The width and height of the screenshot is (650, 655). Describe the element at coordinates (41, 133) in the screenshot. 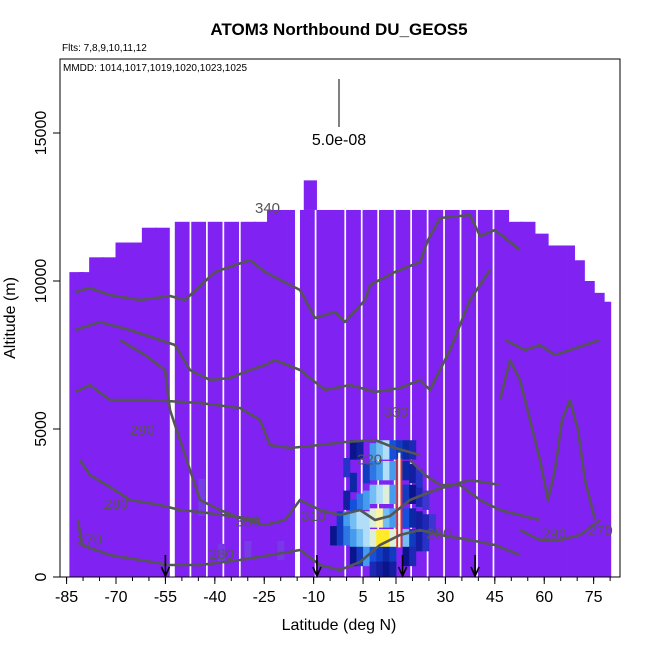

I see `y-tick-label: 15000` at that location.